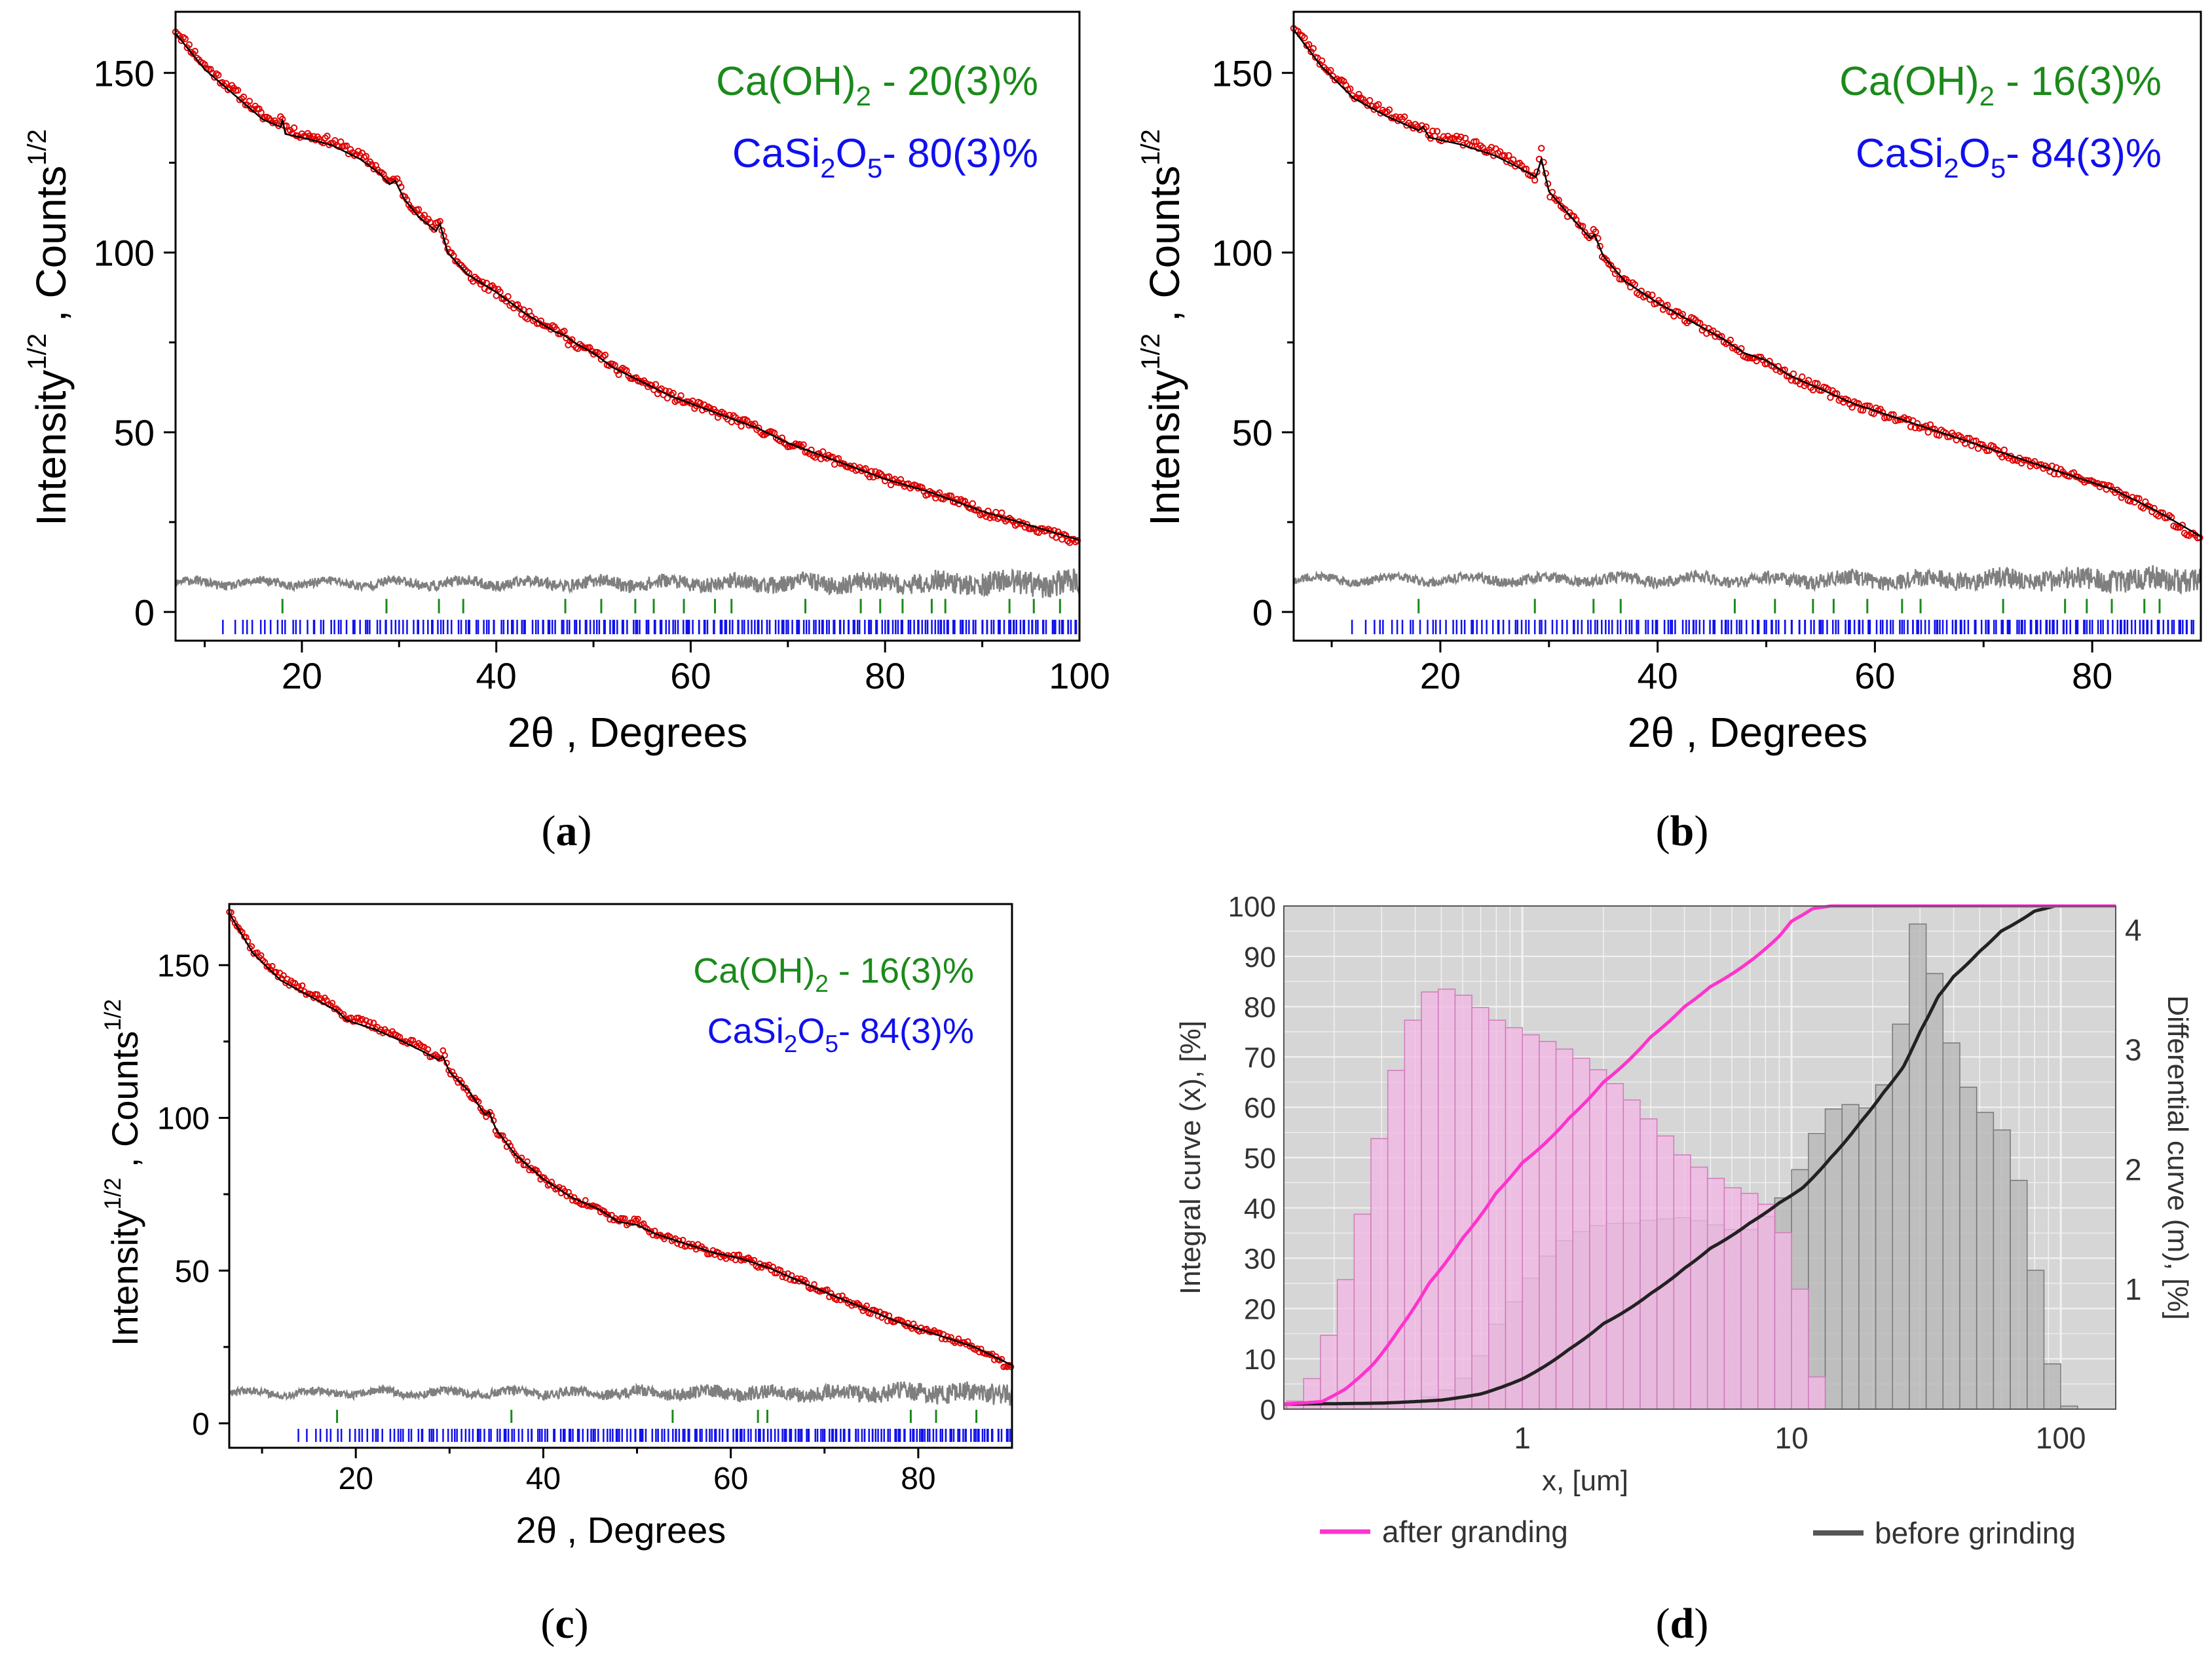  What do you see at coordinates (1475, 1532) in the screenshot?
I see `legend-label-after: after granding` at bounding box center [1475, 1532].